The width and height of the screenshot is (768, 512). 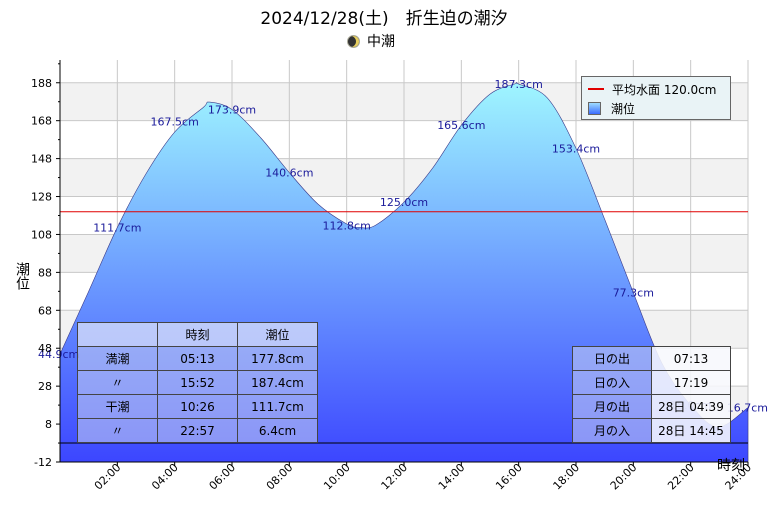 I want to click on y-tick-label: 8, so click(x=48, y=424).